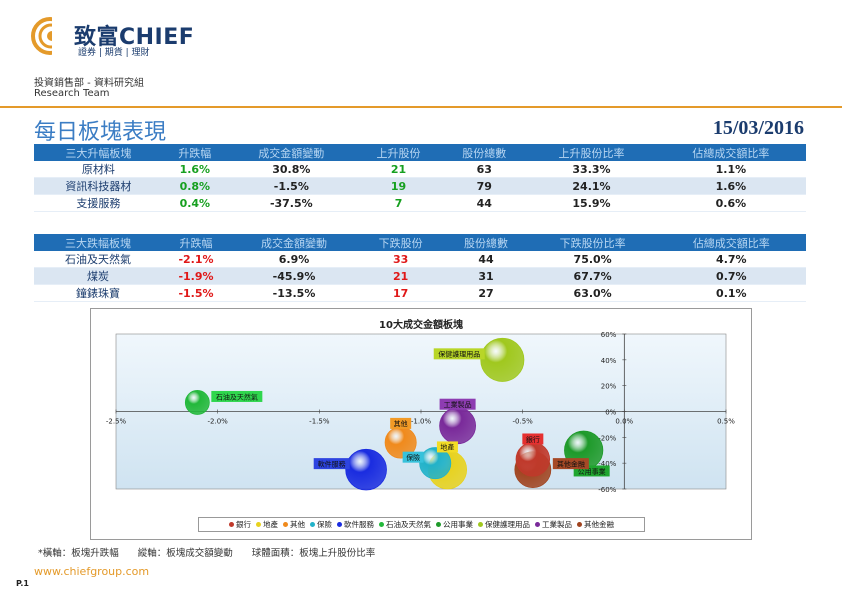  I want to click on sector-name: 煤炭, so click(98, 276).